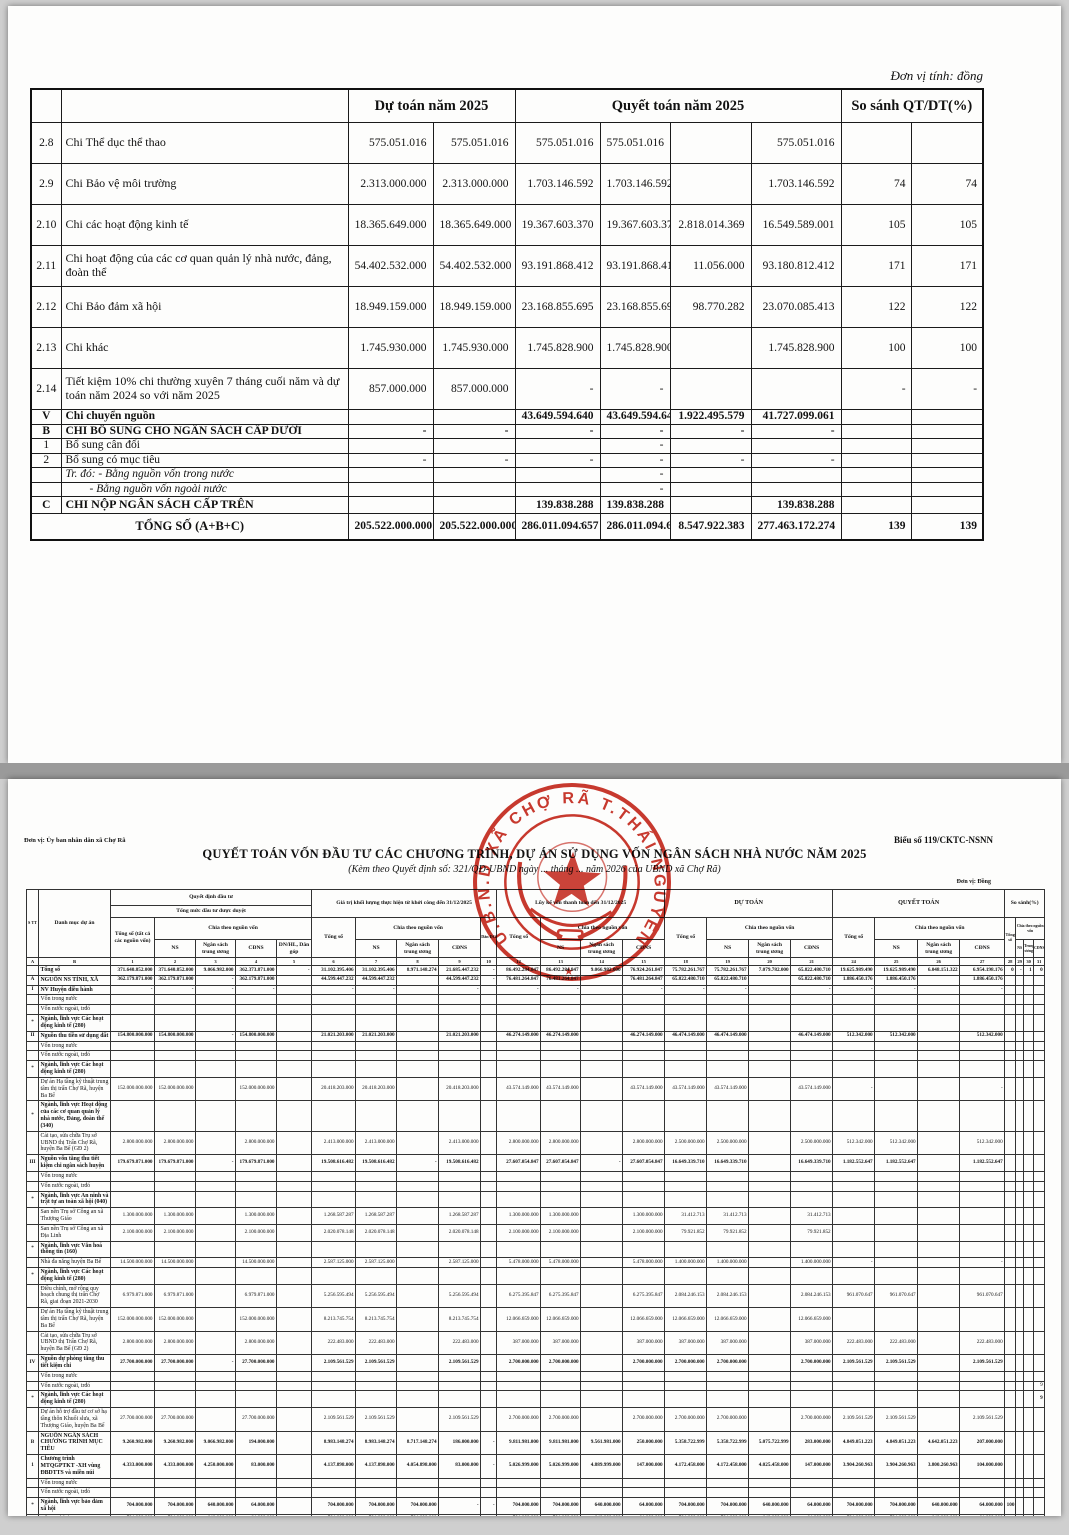 The width and height of the screenshot is (1069, 1535). What do you see at coordinates (32, 1163) in the screenshot?
I see `cell: III` at bounding box center [32, 1163].